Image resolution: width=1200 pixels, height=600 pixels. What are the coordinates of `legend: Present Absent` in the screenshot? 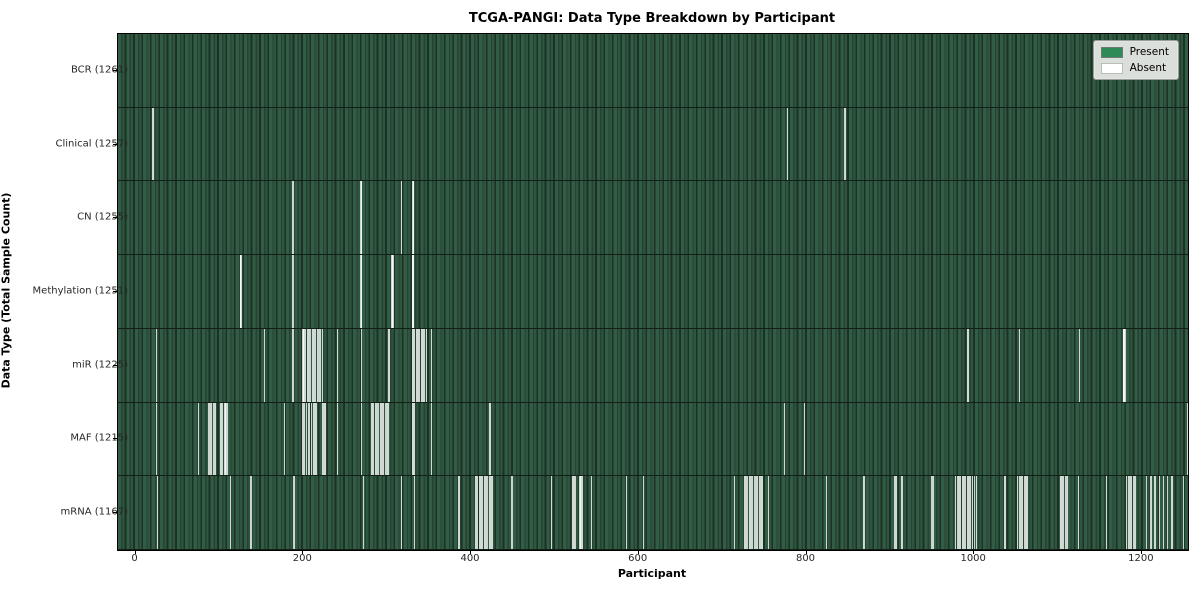 It's located at (1135, 60).